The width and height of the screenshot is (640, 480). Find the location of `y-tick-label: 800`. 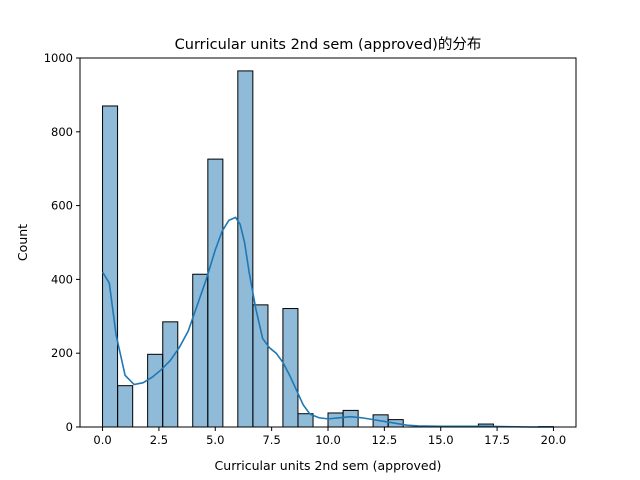

y-tick-label: 800 is located at coordinates (62, 132).